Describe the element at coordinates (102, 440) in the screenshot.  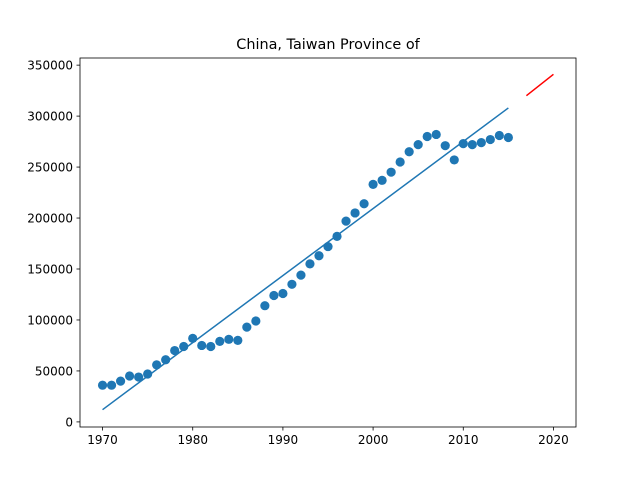
I see `x-tick-label: 1970` at that location.